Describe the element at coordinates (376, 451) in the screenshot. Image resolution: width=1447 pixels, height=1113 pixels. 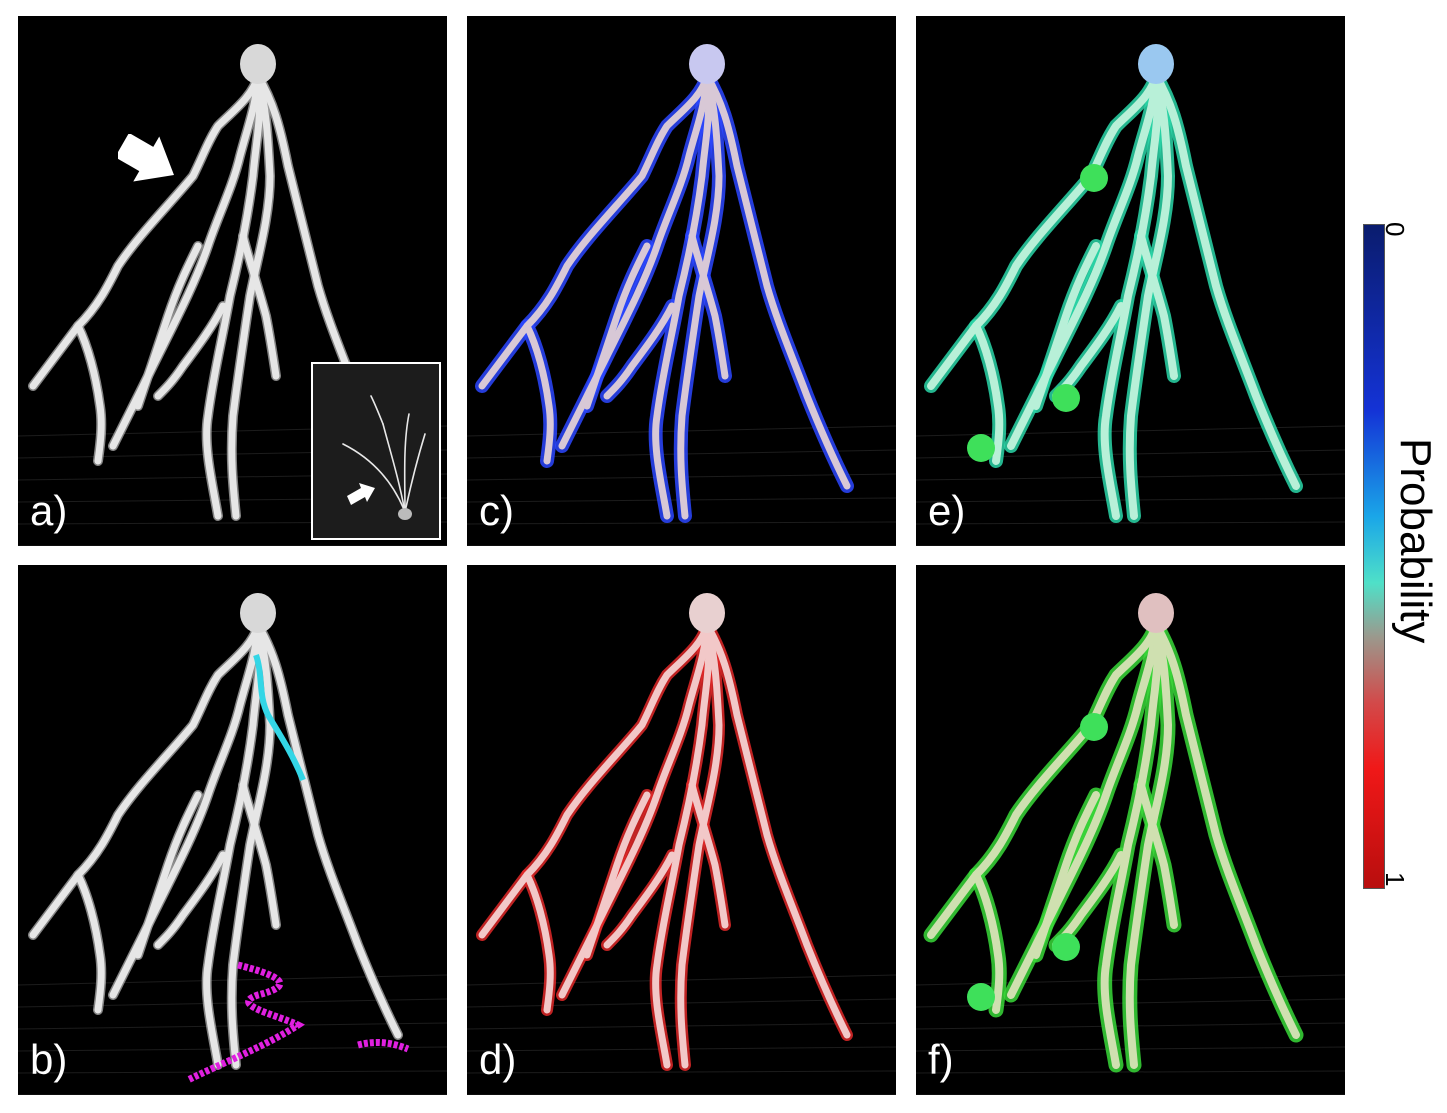
I see `inset-image` at that location.